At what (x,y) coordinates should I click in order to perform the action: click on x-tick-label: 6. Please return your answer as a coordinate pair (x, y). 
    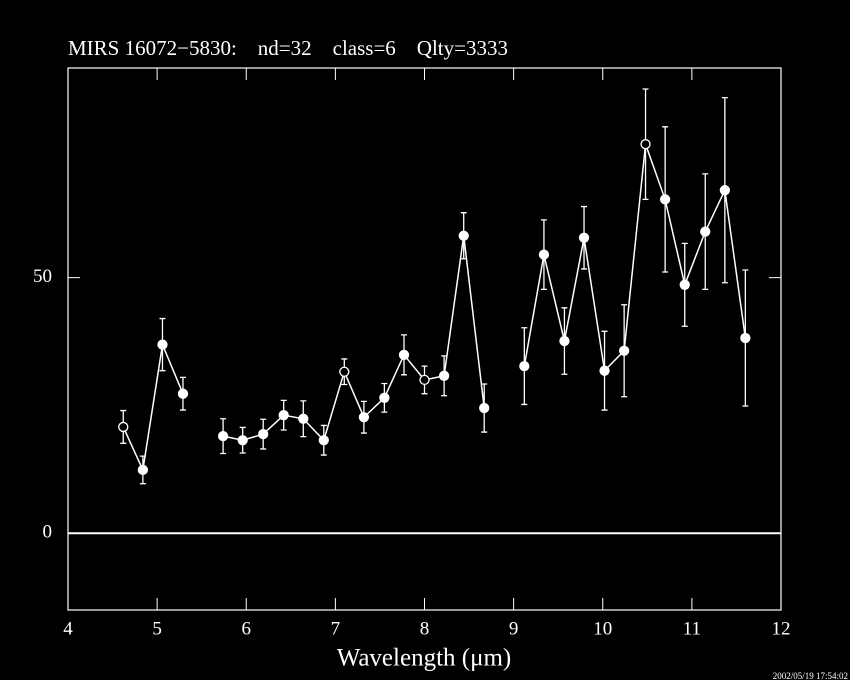
    Looking at the image, I should click on (247, 628).